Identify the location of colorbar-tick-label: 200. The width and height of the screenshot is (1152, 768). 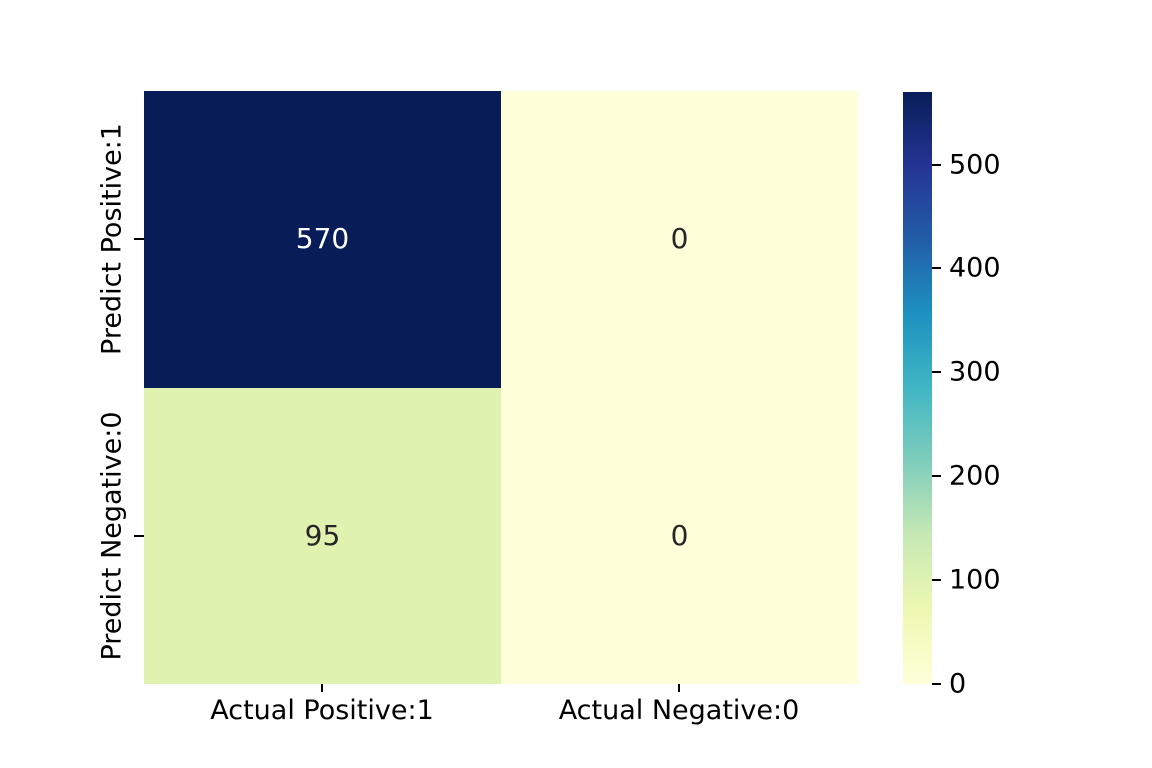
(975, 476).